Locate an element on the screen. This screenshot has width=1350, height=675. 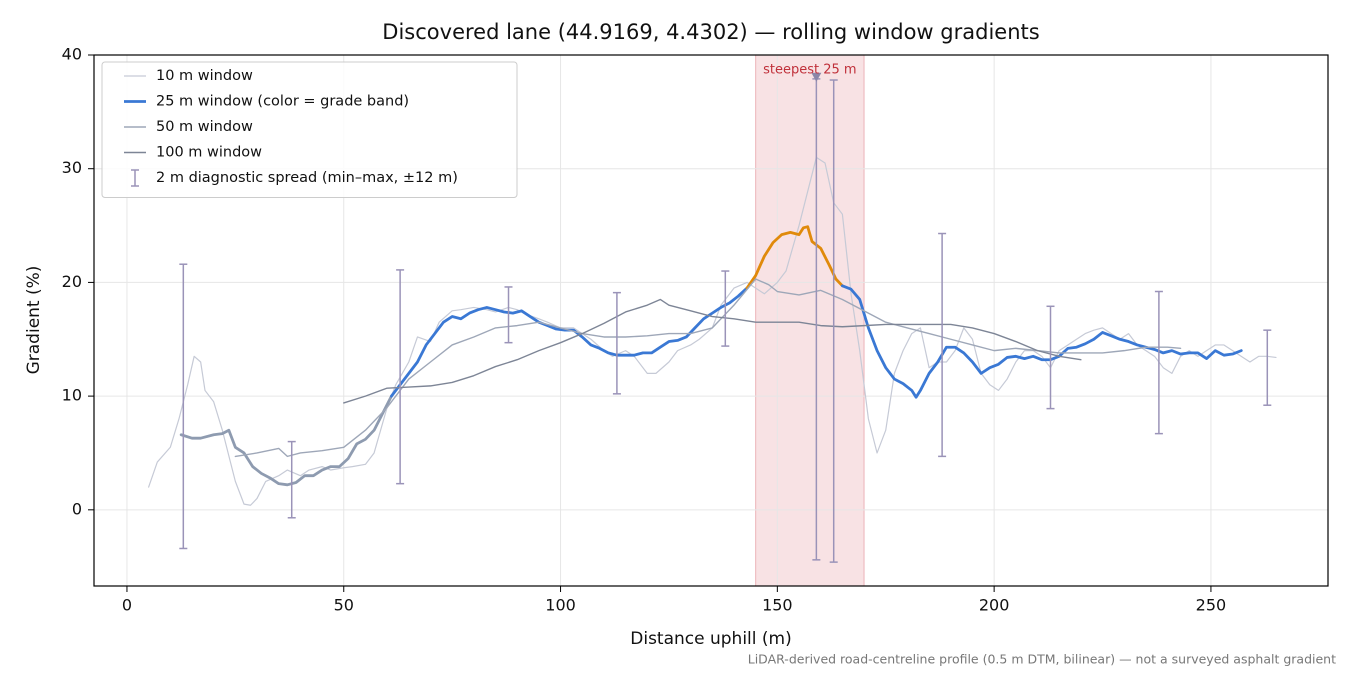
y-tick-label: 10 is located at coordinates (72, 395).